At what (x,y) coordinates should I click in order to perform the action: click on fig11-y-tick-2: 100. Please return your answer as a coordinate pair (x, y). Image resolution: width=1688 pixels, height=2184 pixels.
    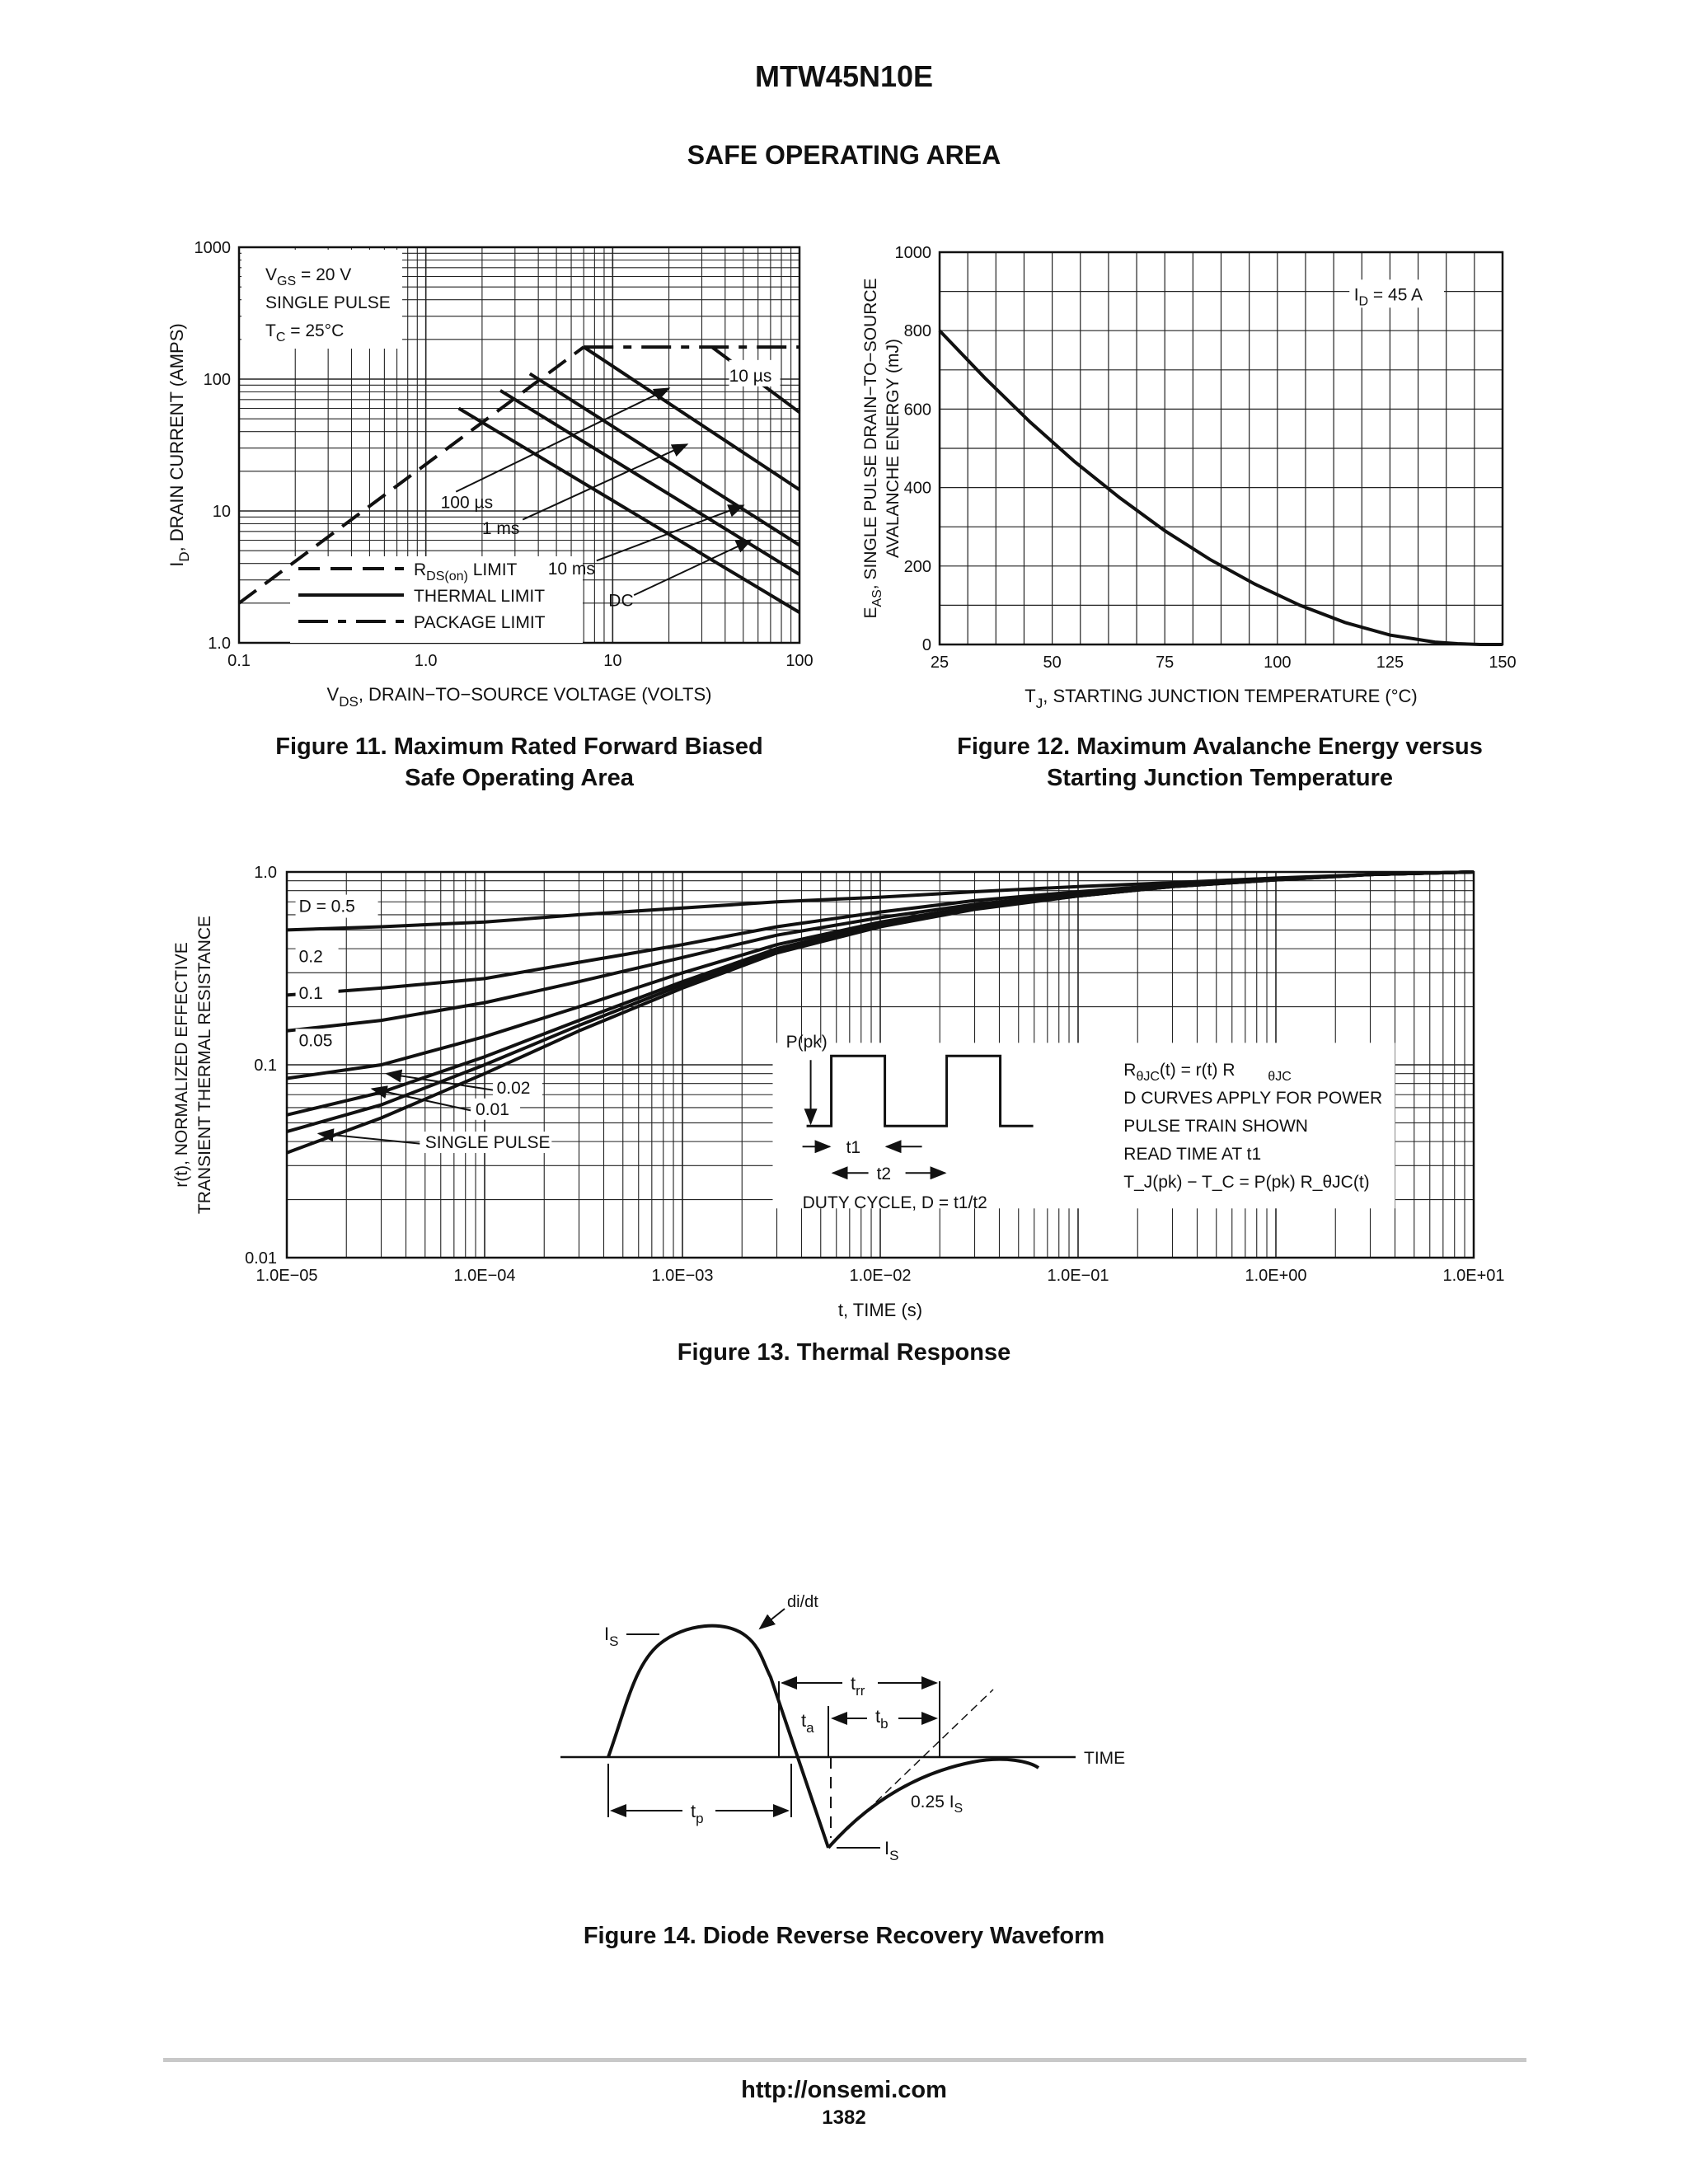
    Looking at the image, I should click on (218, 380).